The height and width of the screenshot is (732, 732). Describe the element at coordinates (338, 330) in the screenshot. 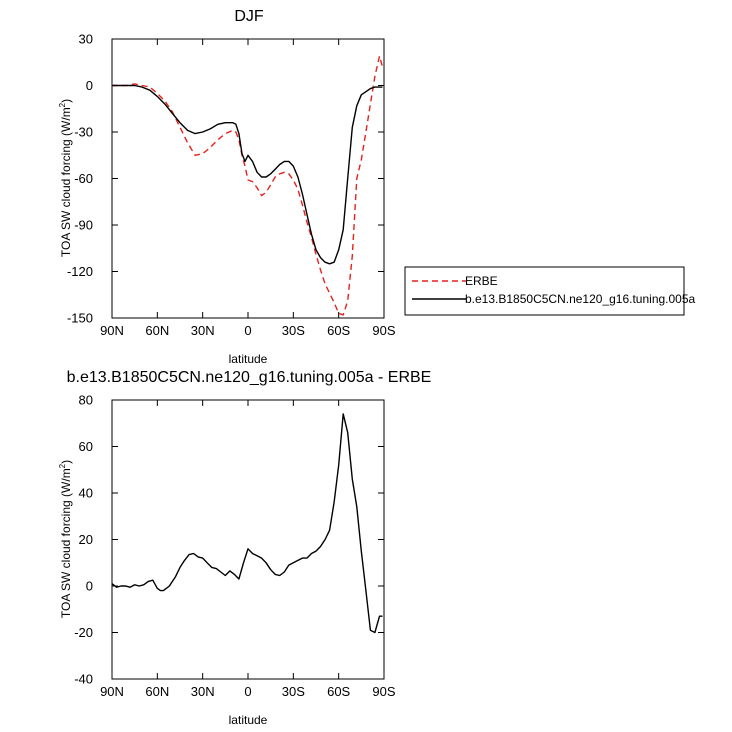

I see `top-xtick-label: 60S` at that location.